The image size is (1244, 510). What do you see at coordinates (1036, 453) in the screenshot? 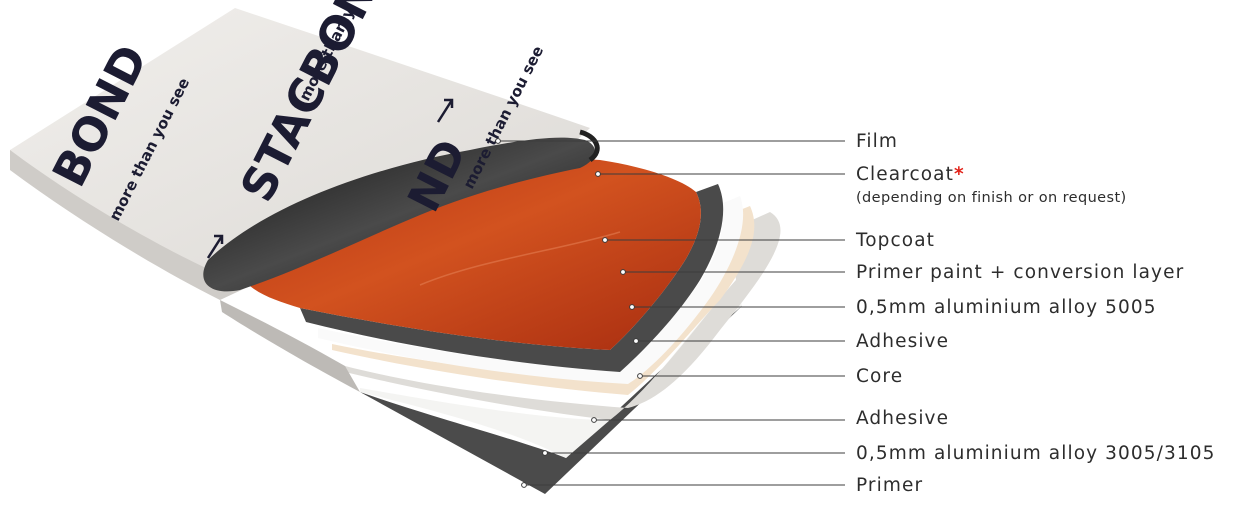
I see `label-aluminium-bottom: 0,5mm aluminium alloy 3005/3105` at bounding box center [1036, 453].